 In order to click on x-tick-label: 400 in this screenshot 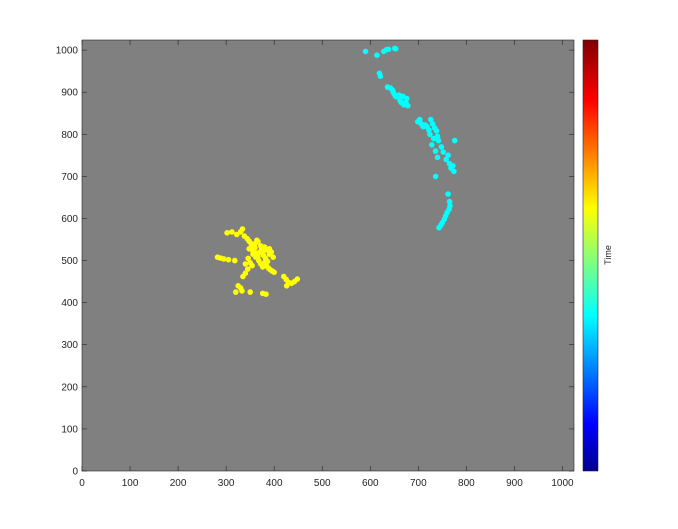, I will do `click(274, 483)`.